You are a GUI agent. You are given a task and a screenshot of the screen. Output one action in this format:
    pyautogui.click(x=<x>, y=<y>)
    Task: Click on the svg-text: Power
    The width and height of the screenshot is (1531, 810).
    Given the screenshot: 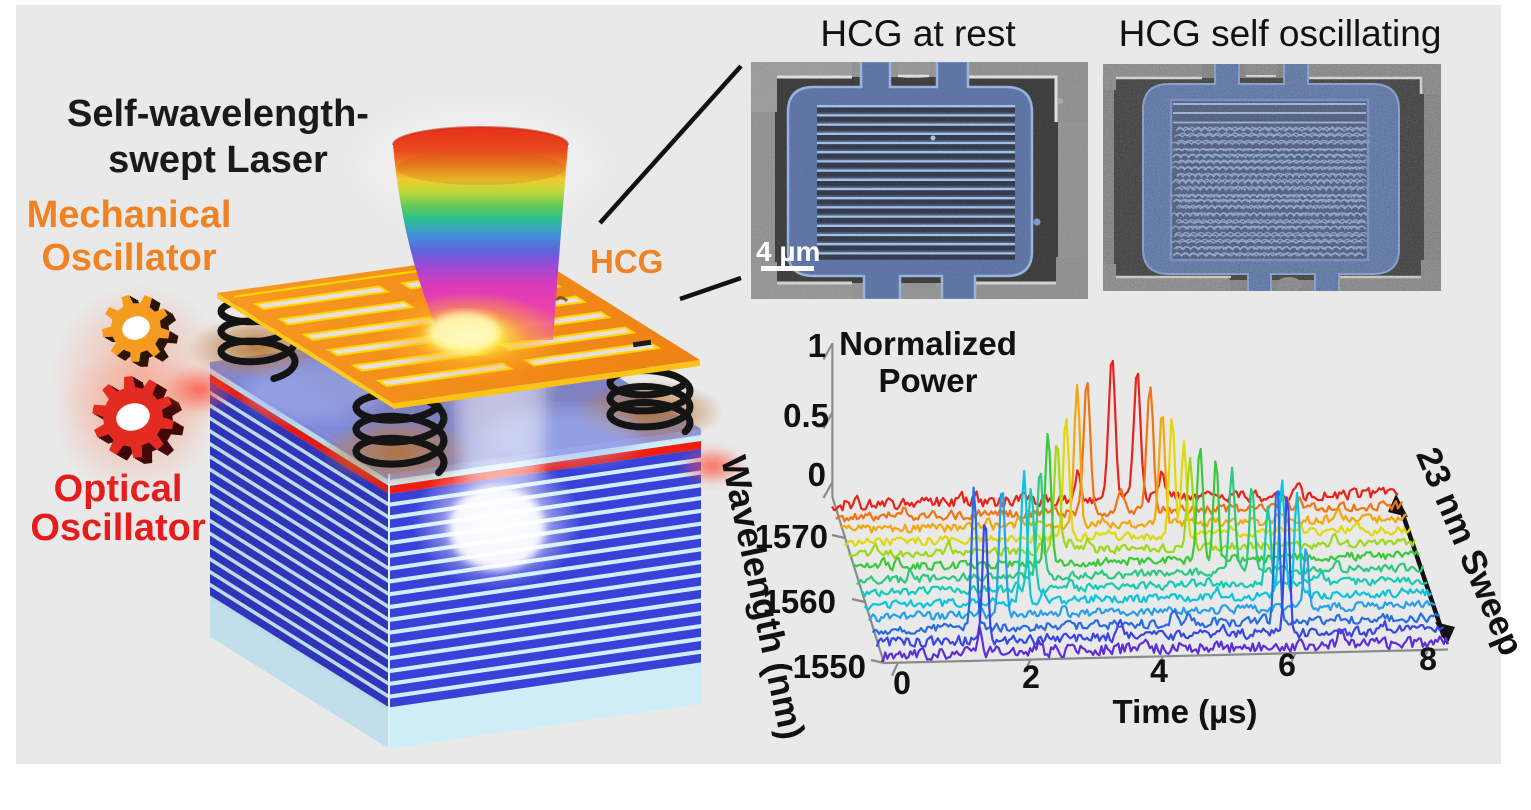 What is the action you would take?
    pyautogui.click(x=927, y=380)
    